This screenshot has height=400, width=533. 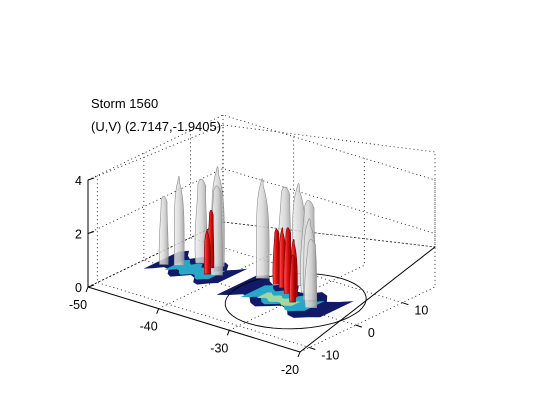 I want to click on surface-base-layer, so click(x=248, y=284).